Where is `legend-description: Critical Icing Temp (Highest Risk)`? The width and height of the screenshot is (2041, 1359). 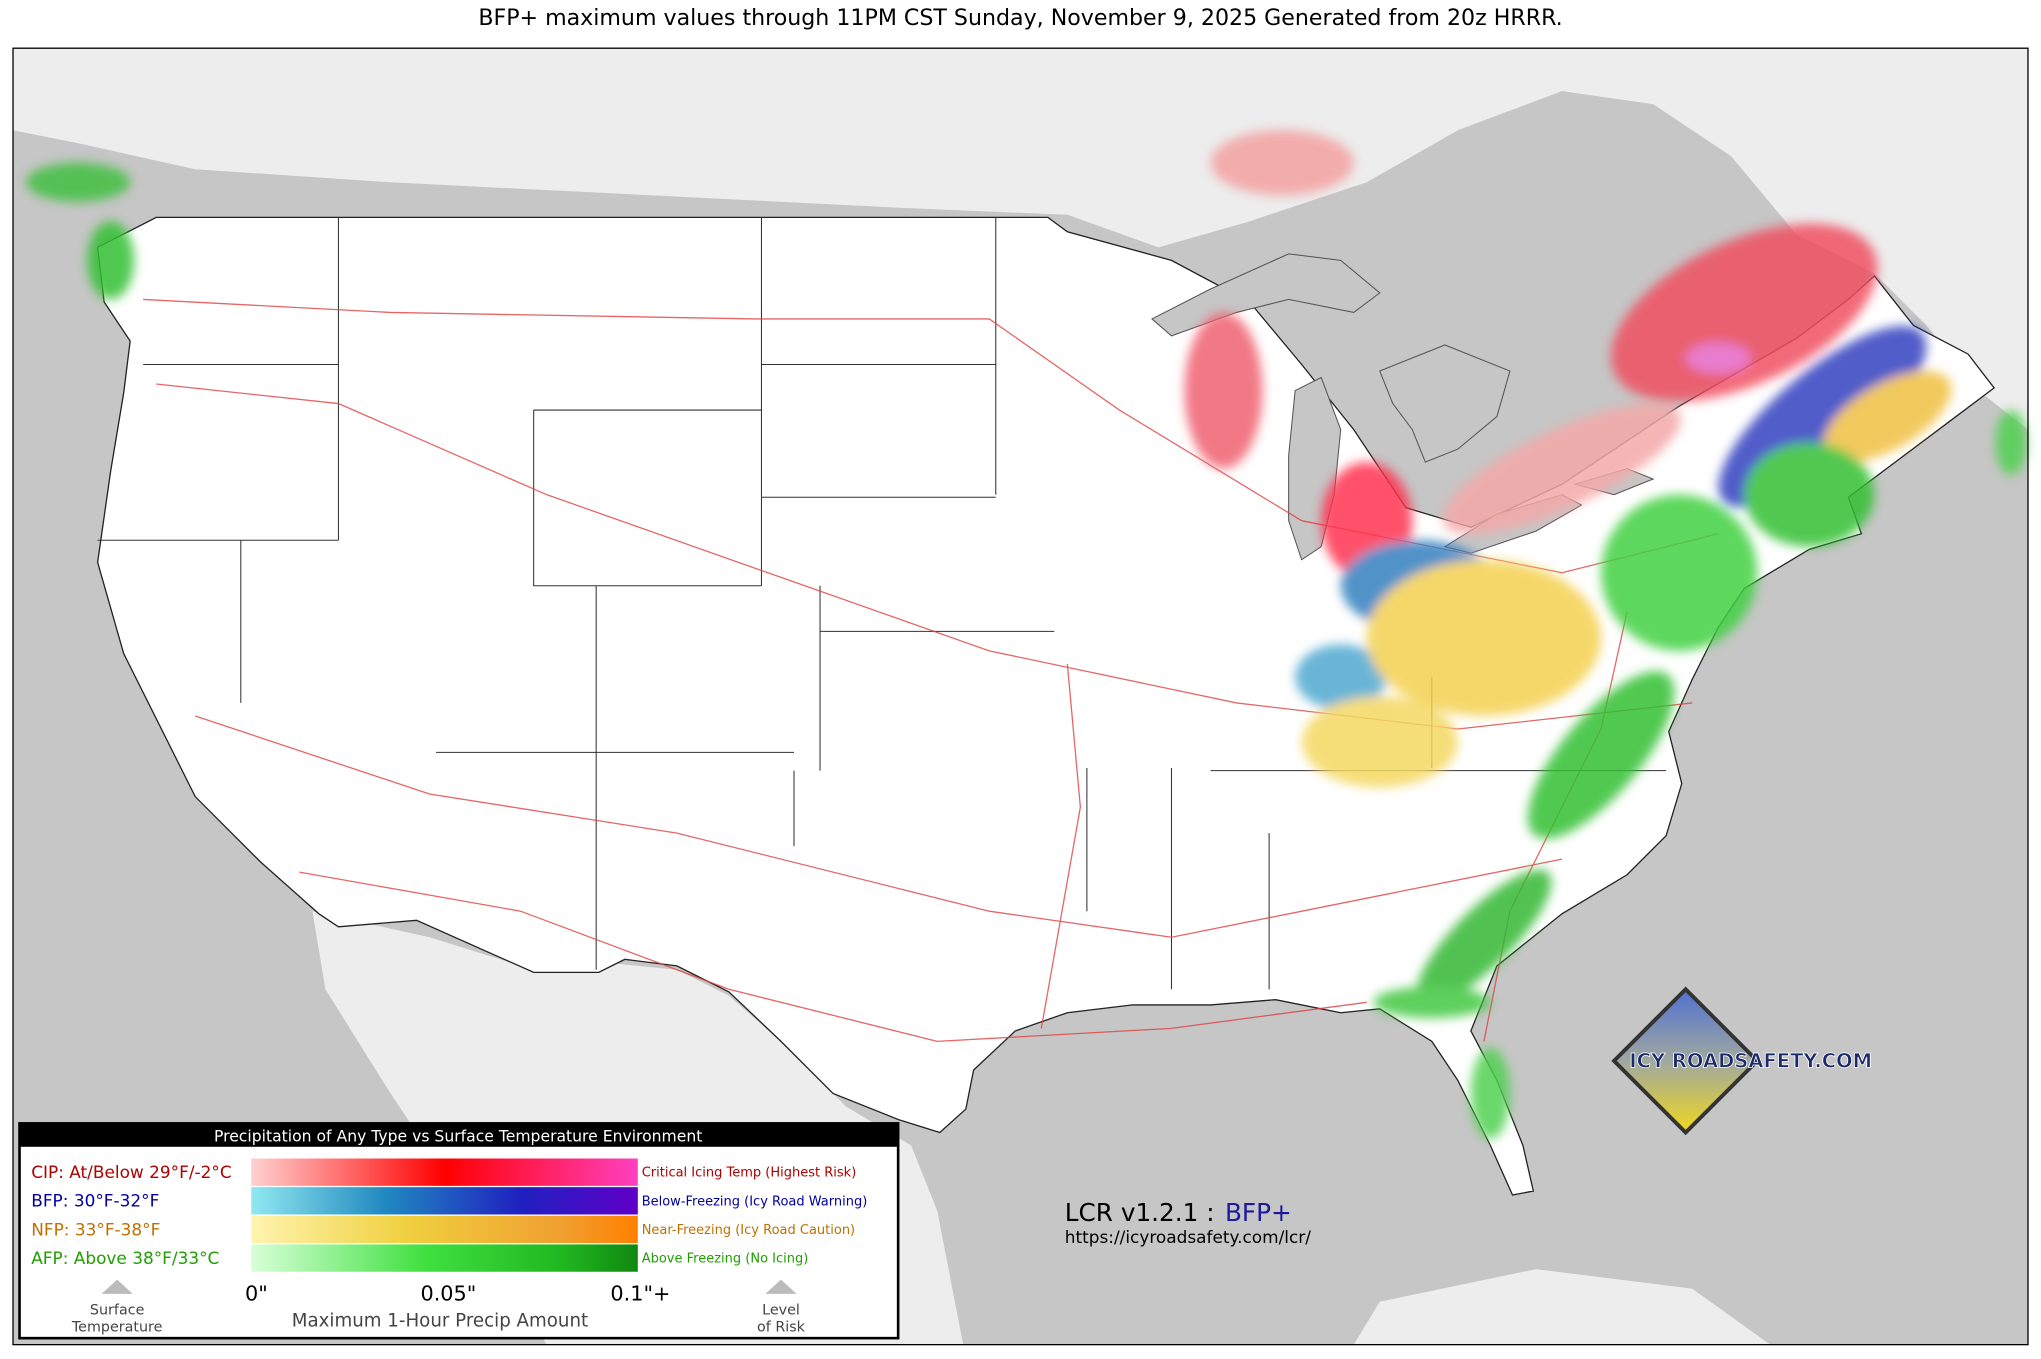
legend-description: Critical Icing Temp (Highest Risk) is located at coordinates (749, 1173).